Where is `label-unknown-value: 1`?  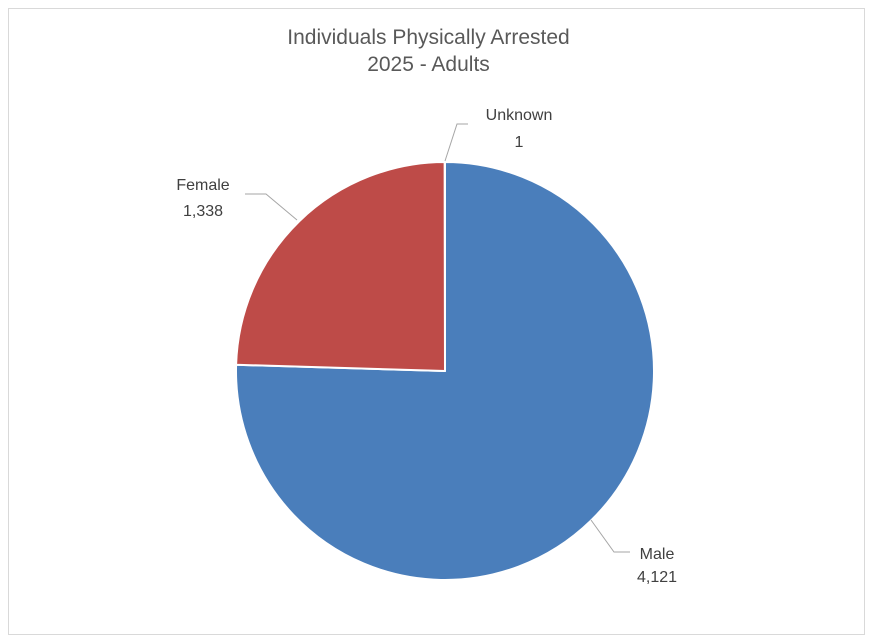 label-unknown-value: 1 is located at coordinates (519, 142).